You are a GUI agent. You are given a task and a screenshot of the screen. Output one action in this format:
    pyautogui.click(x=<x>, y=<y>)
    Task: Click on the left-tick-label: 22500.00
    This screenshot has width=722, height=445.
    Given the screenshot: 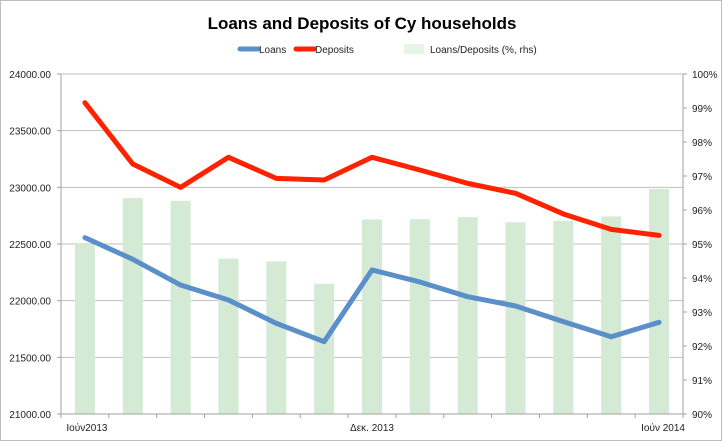 What is the action you would take?
    pyautogui.click(x=30, y=245)
    